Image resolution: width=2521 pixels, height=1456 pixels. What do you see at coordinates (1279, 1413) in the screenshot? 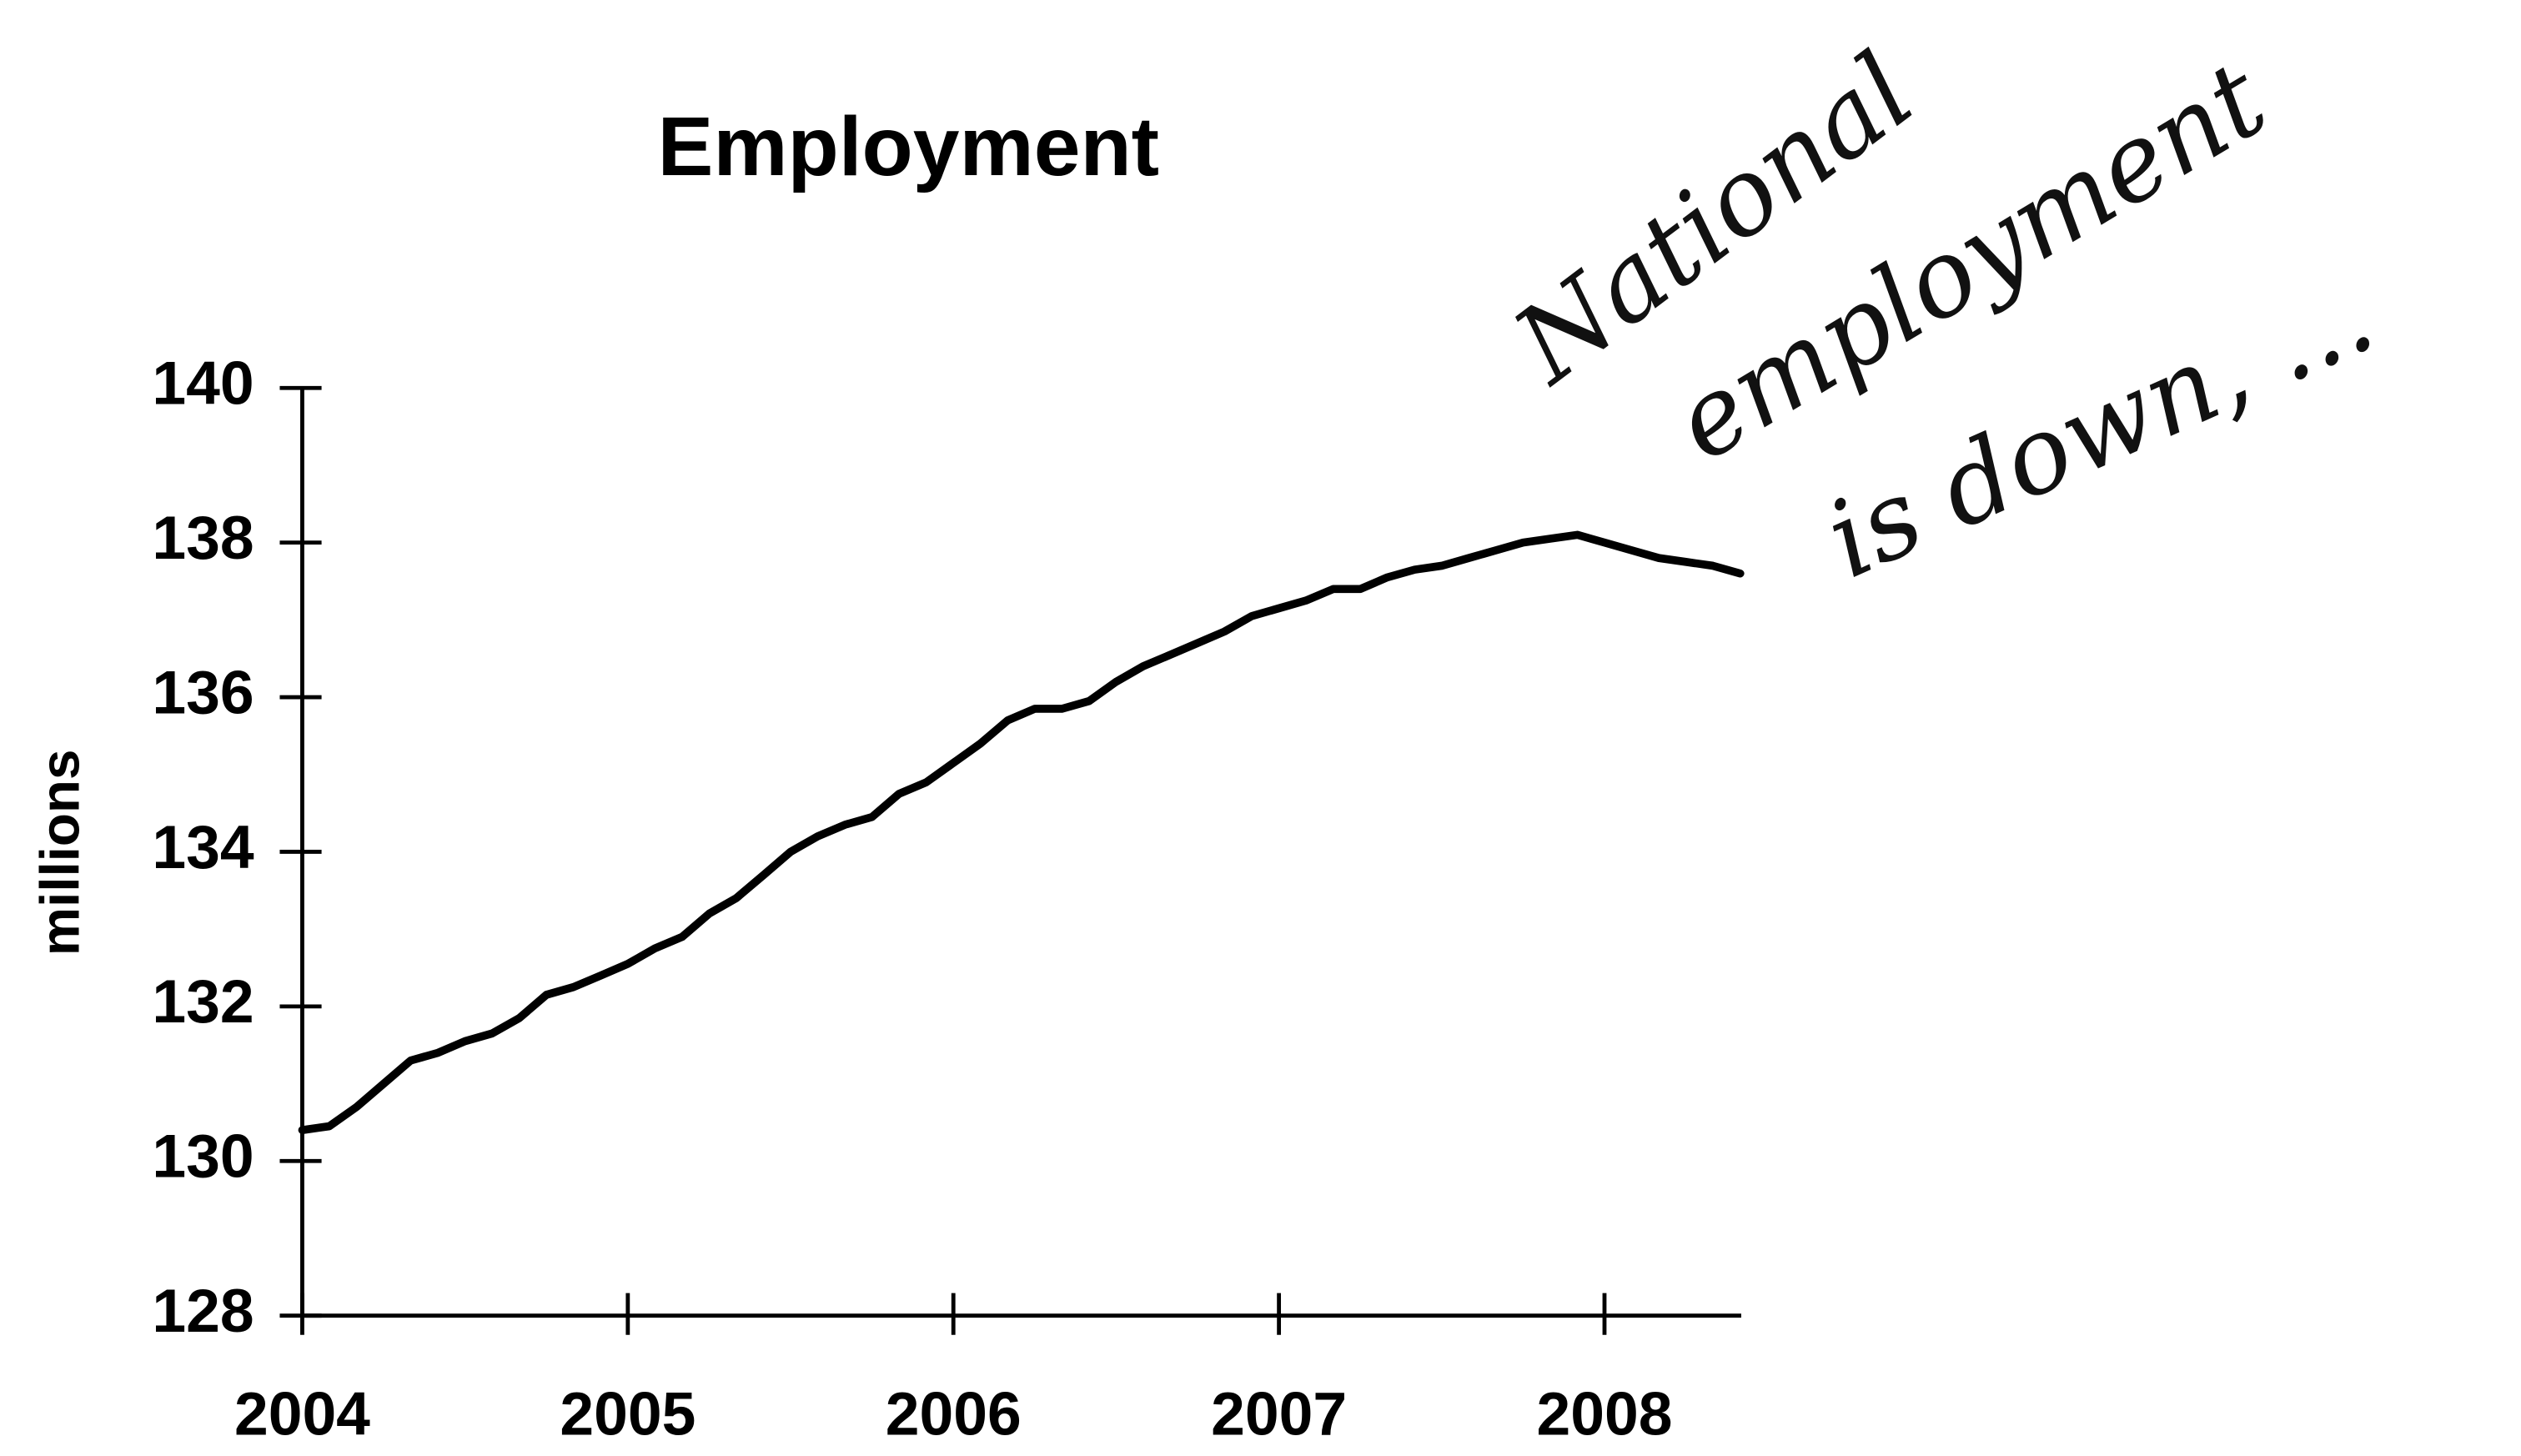
I see `x-tick-label: 2007` at bounding box center [1279, 1413].